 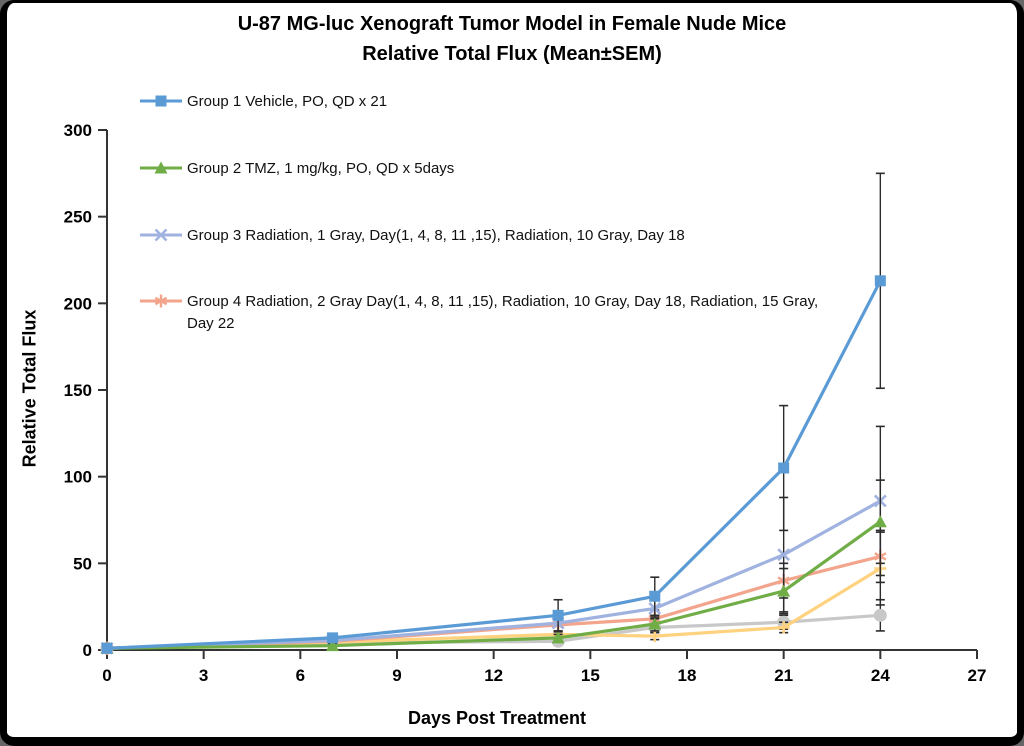 What do you see at coordinates (78, 217) in the screenshot?
I see `y-tick-label: 250` at bounding box center [78, 217].